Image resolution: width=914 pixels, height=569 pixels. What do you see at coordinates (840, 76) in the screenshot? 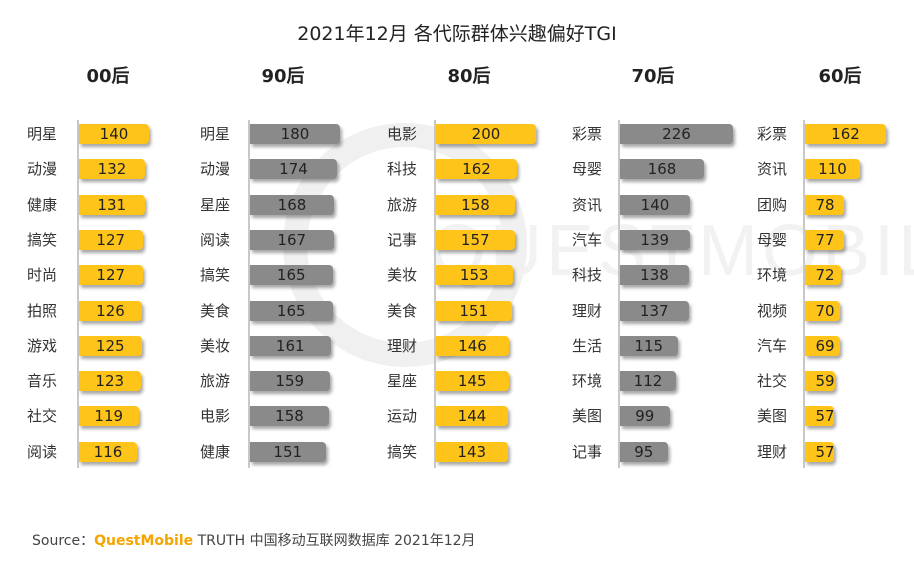
I see `group-label-60后: 60后` at bounding box center [840, 76].